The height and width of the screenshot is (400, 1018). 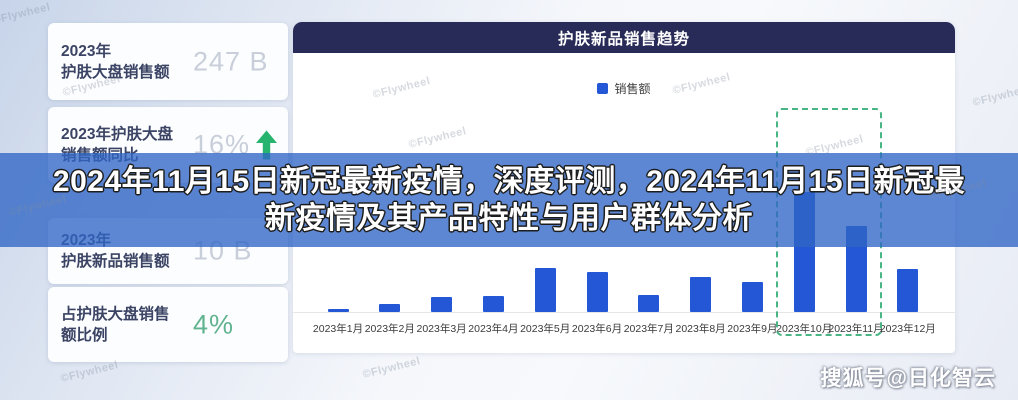 I want to click on legend-label: 销售额, so click(x=632, y=88).